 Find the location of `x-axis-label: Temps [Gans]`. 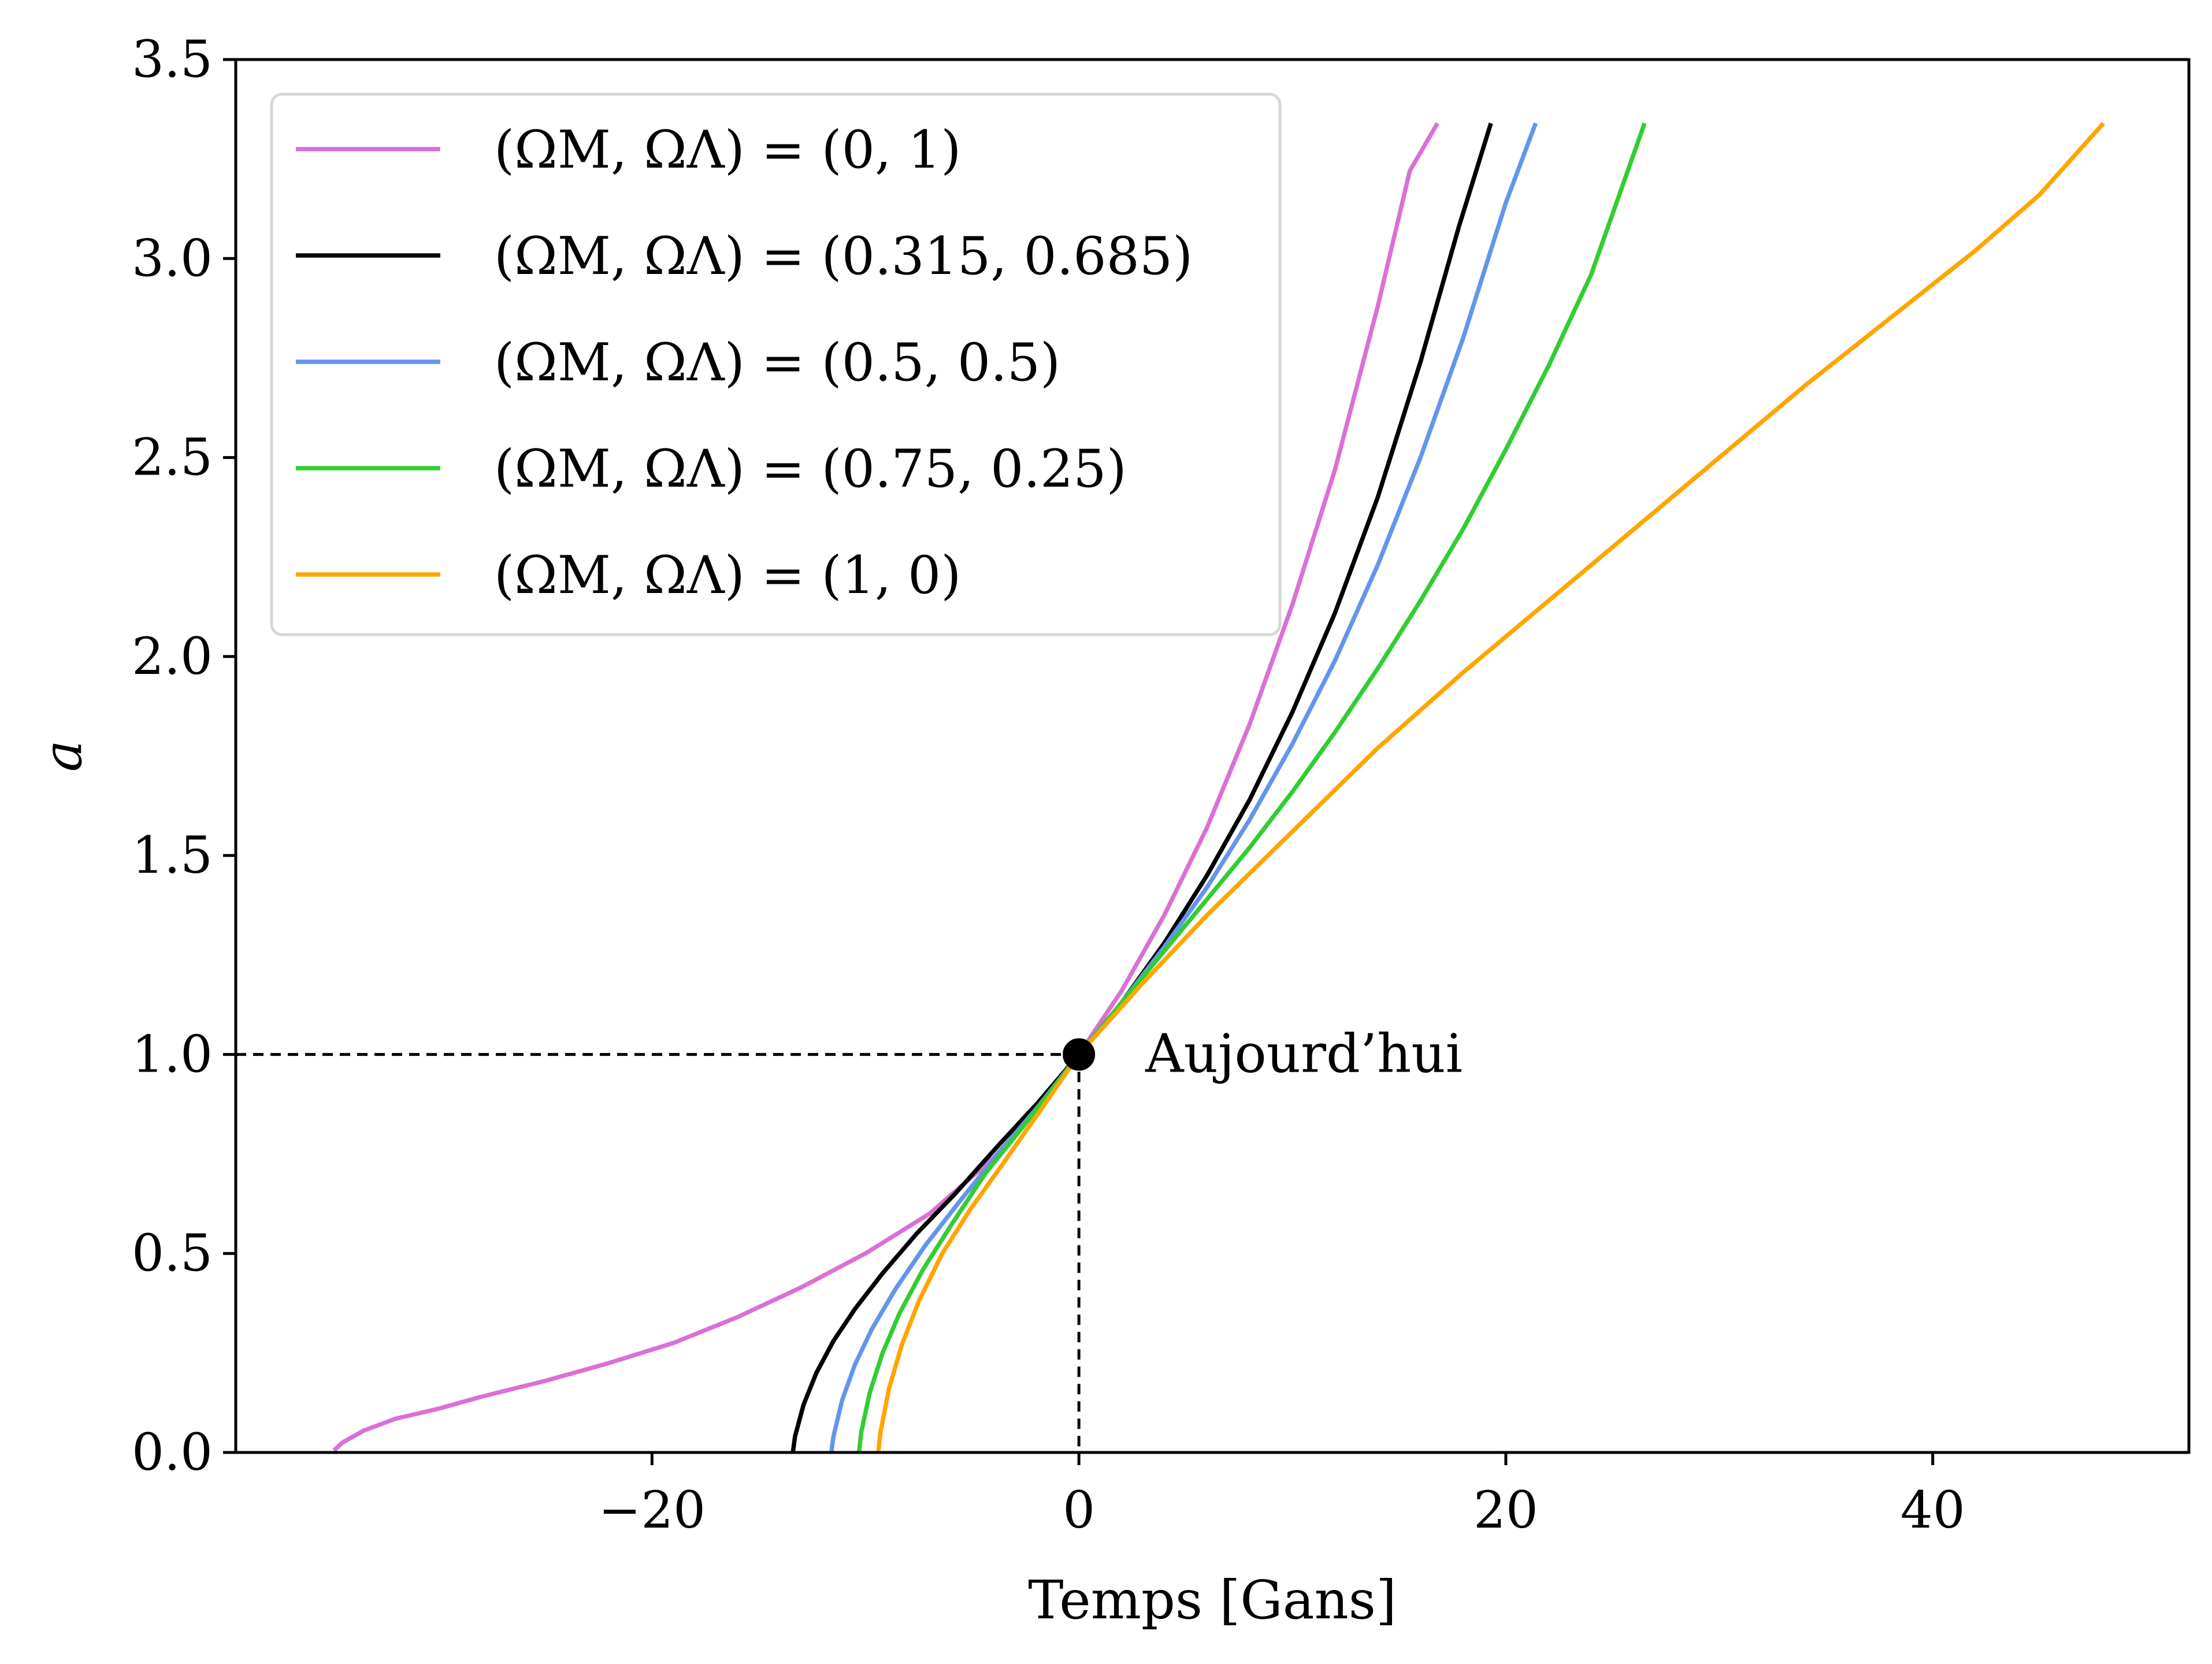

x-axis-label: Temps [Gans] is located at coordinates (1212, 1600).